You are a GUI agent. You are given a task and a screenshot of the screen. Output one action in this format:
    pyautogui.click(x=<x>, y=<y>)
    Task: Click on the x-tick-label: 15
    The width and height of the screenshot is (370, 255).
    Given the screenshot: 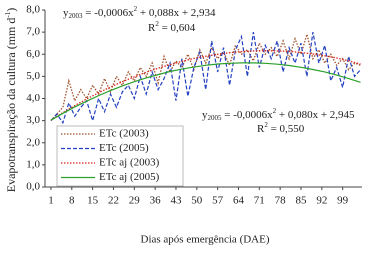 What is the action you would take?
    pyautogui.click(x=93, y=201)
    